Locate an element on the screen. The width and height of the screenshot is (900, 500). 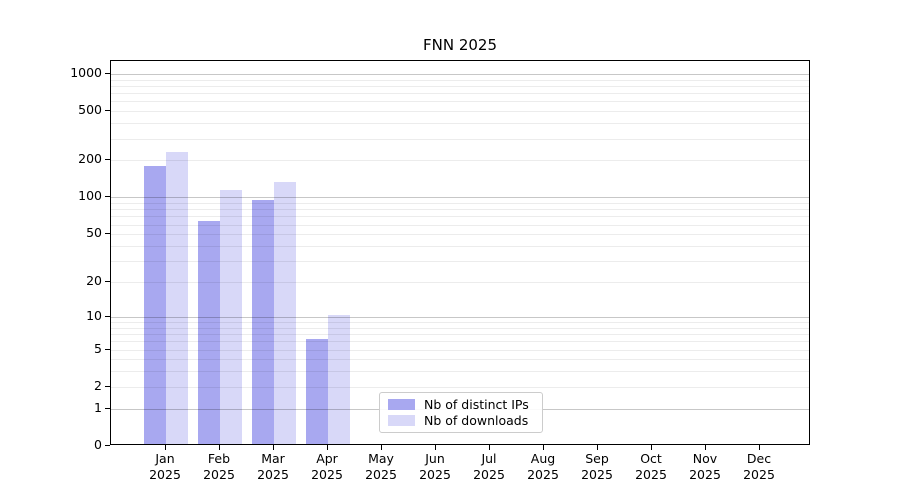
y-tick-label-1: 1 is located at coordinates (98, 407).